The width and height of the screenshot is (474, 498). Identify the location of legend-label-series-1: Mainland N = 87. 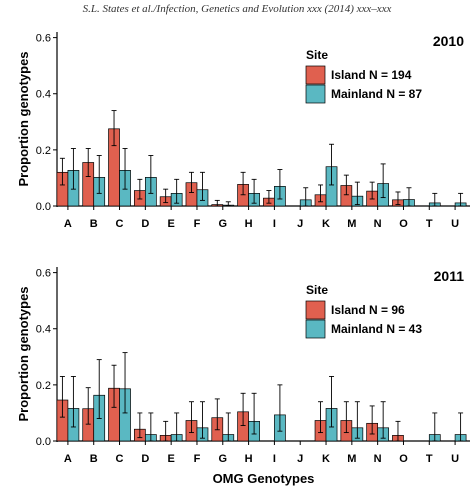
(376, 94).